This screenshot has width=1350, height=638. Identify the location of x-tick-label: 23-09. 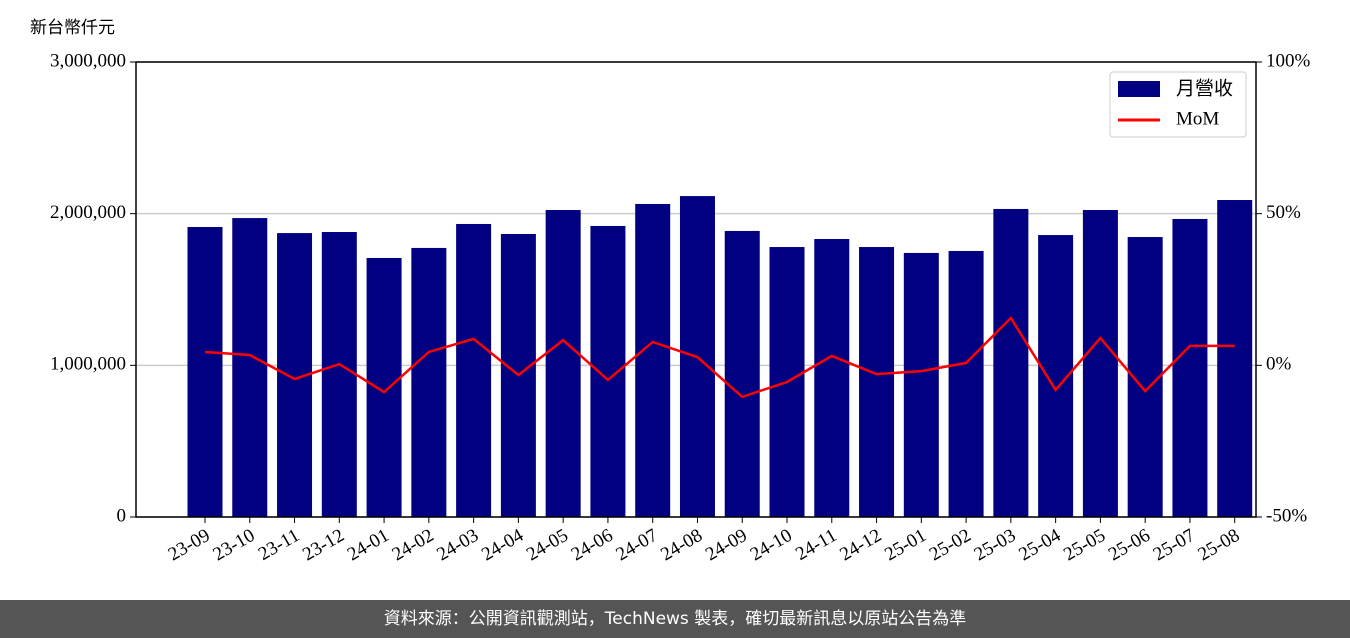
(189, 545).